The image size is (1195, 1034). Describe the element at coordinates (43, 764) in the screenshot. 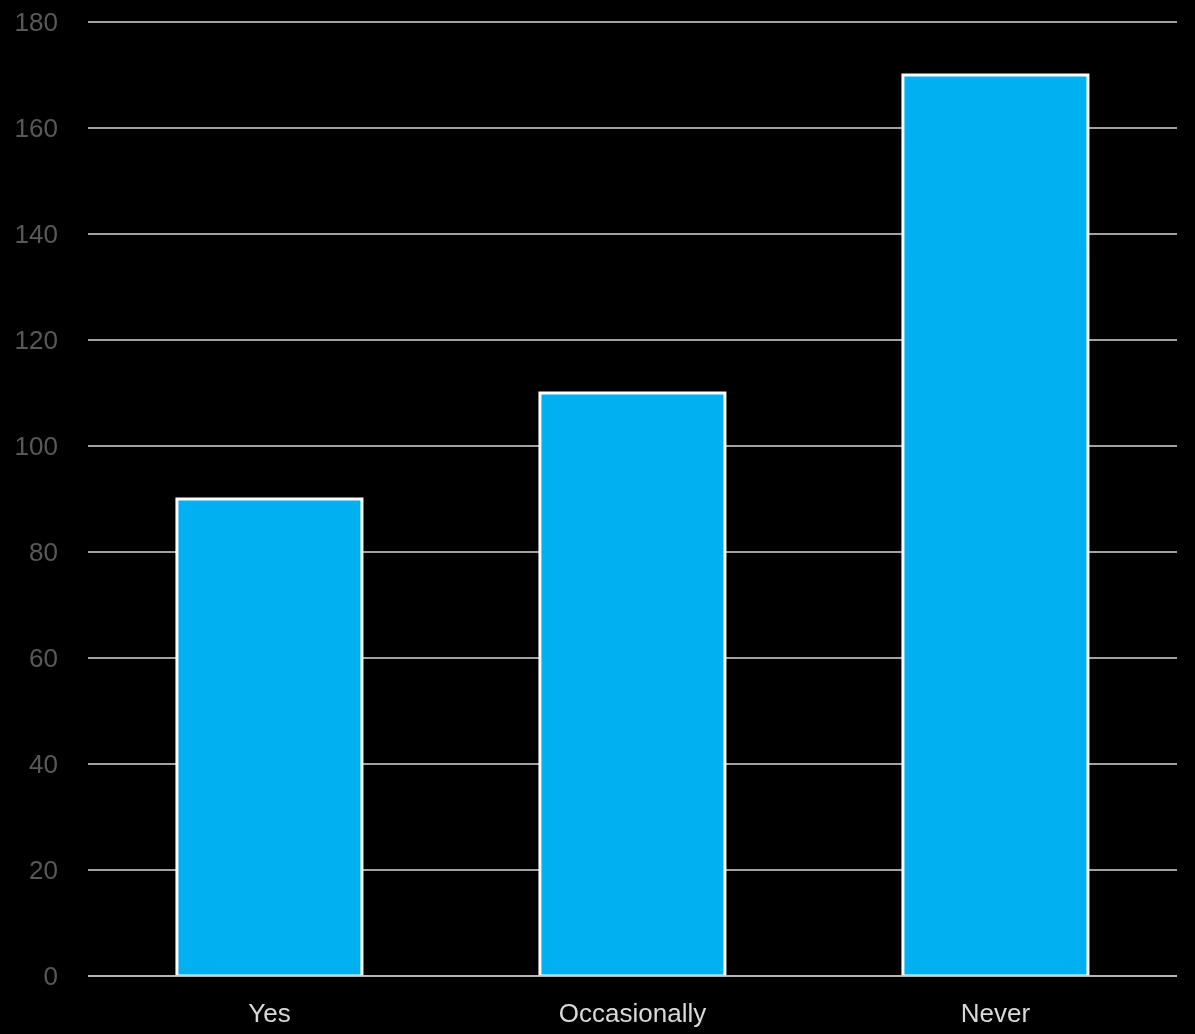

I see `y-tick-label: 40` at that location.